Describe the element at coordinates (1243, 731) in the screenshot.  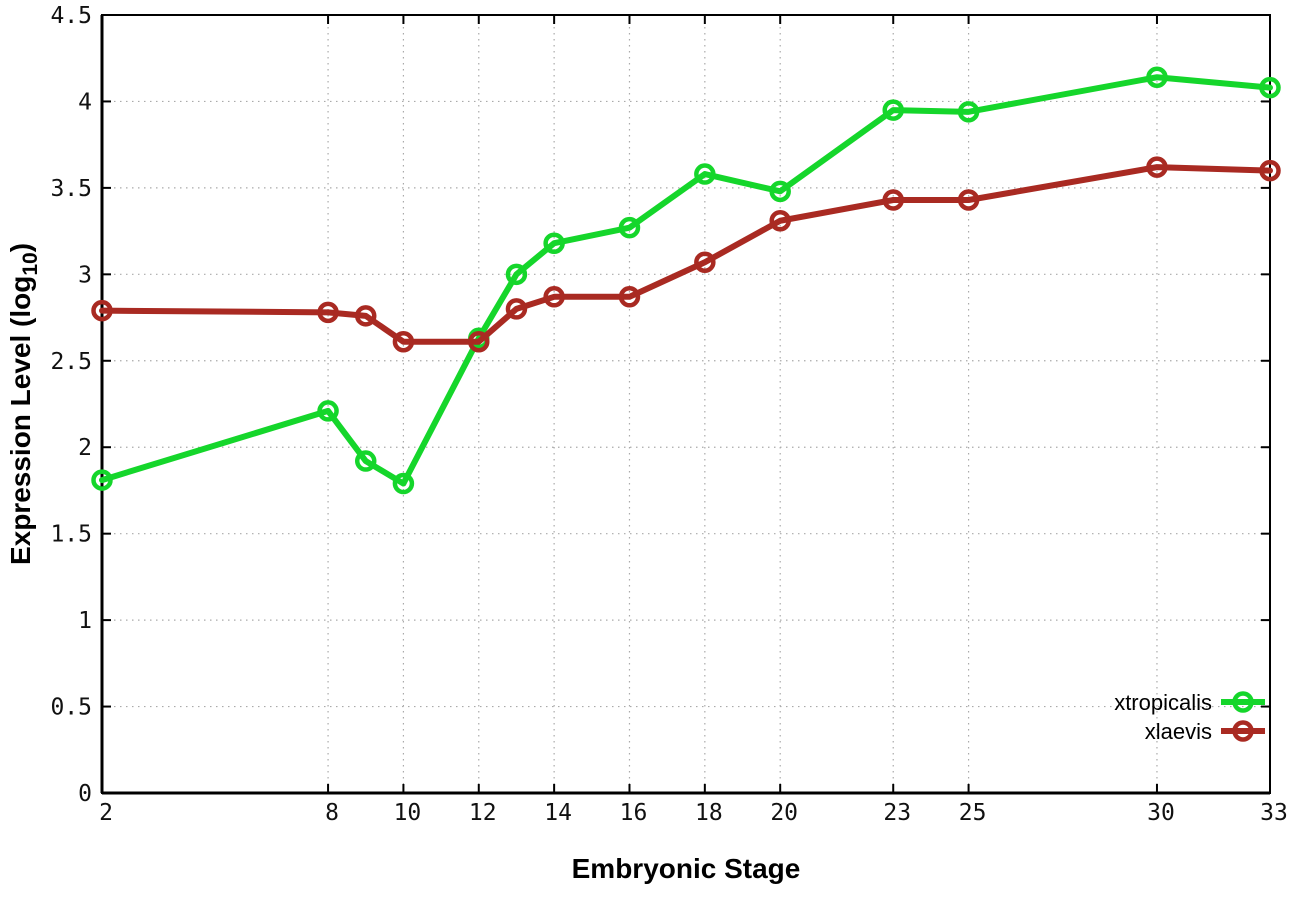
I see `legend-sample-marker-xlaevis` at that location.